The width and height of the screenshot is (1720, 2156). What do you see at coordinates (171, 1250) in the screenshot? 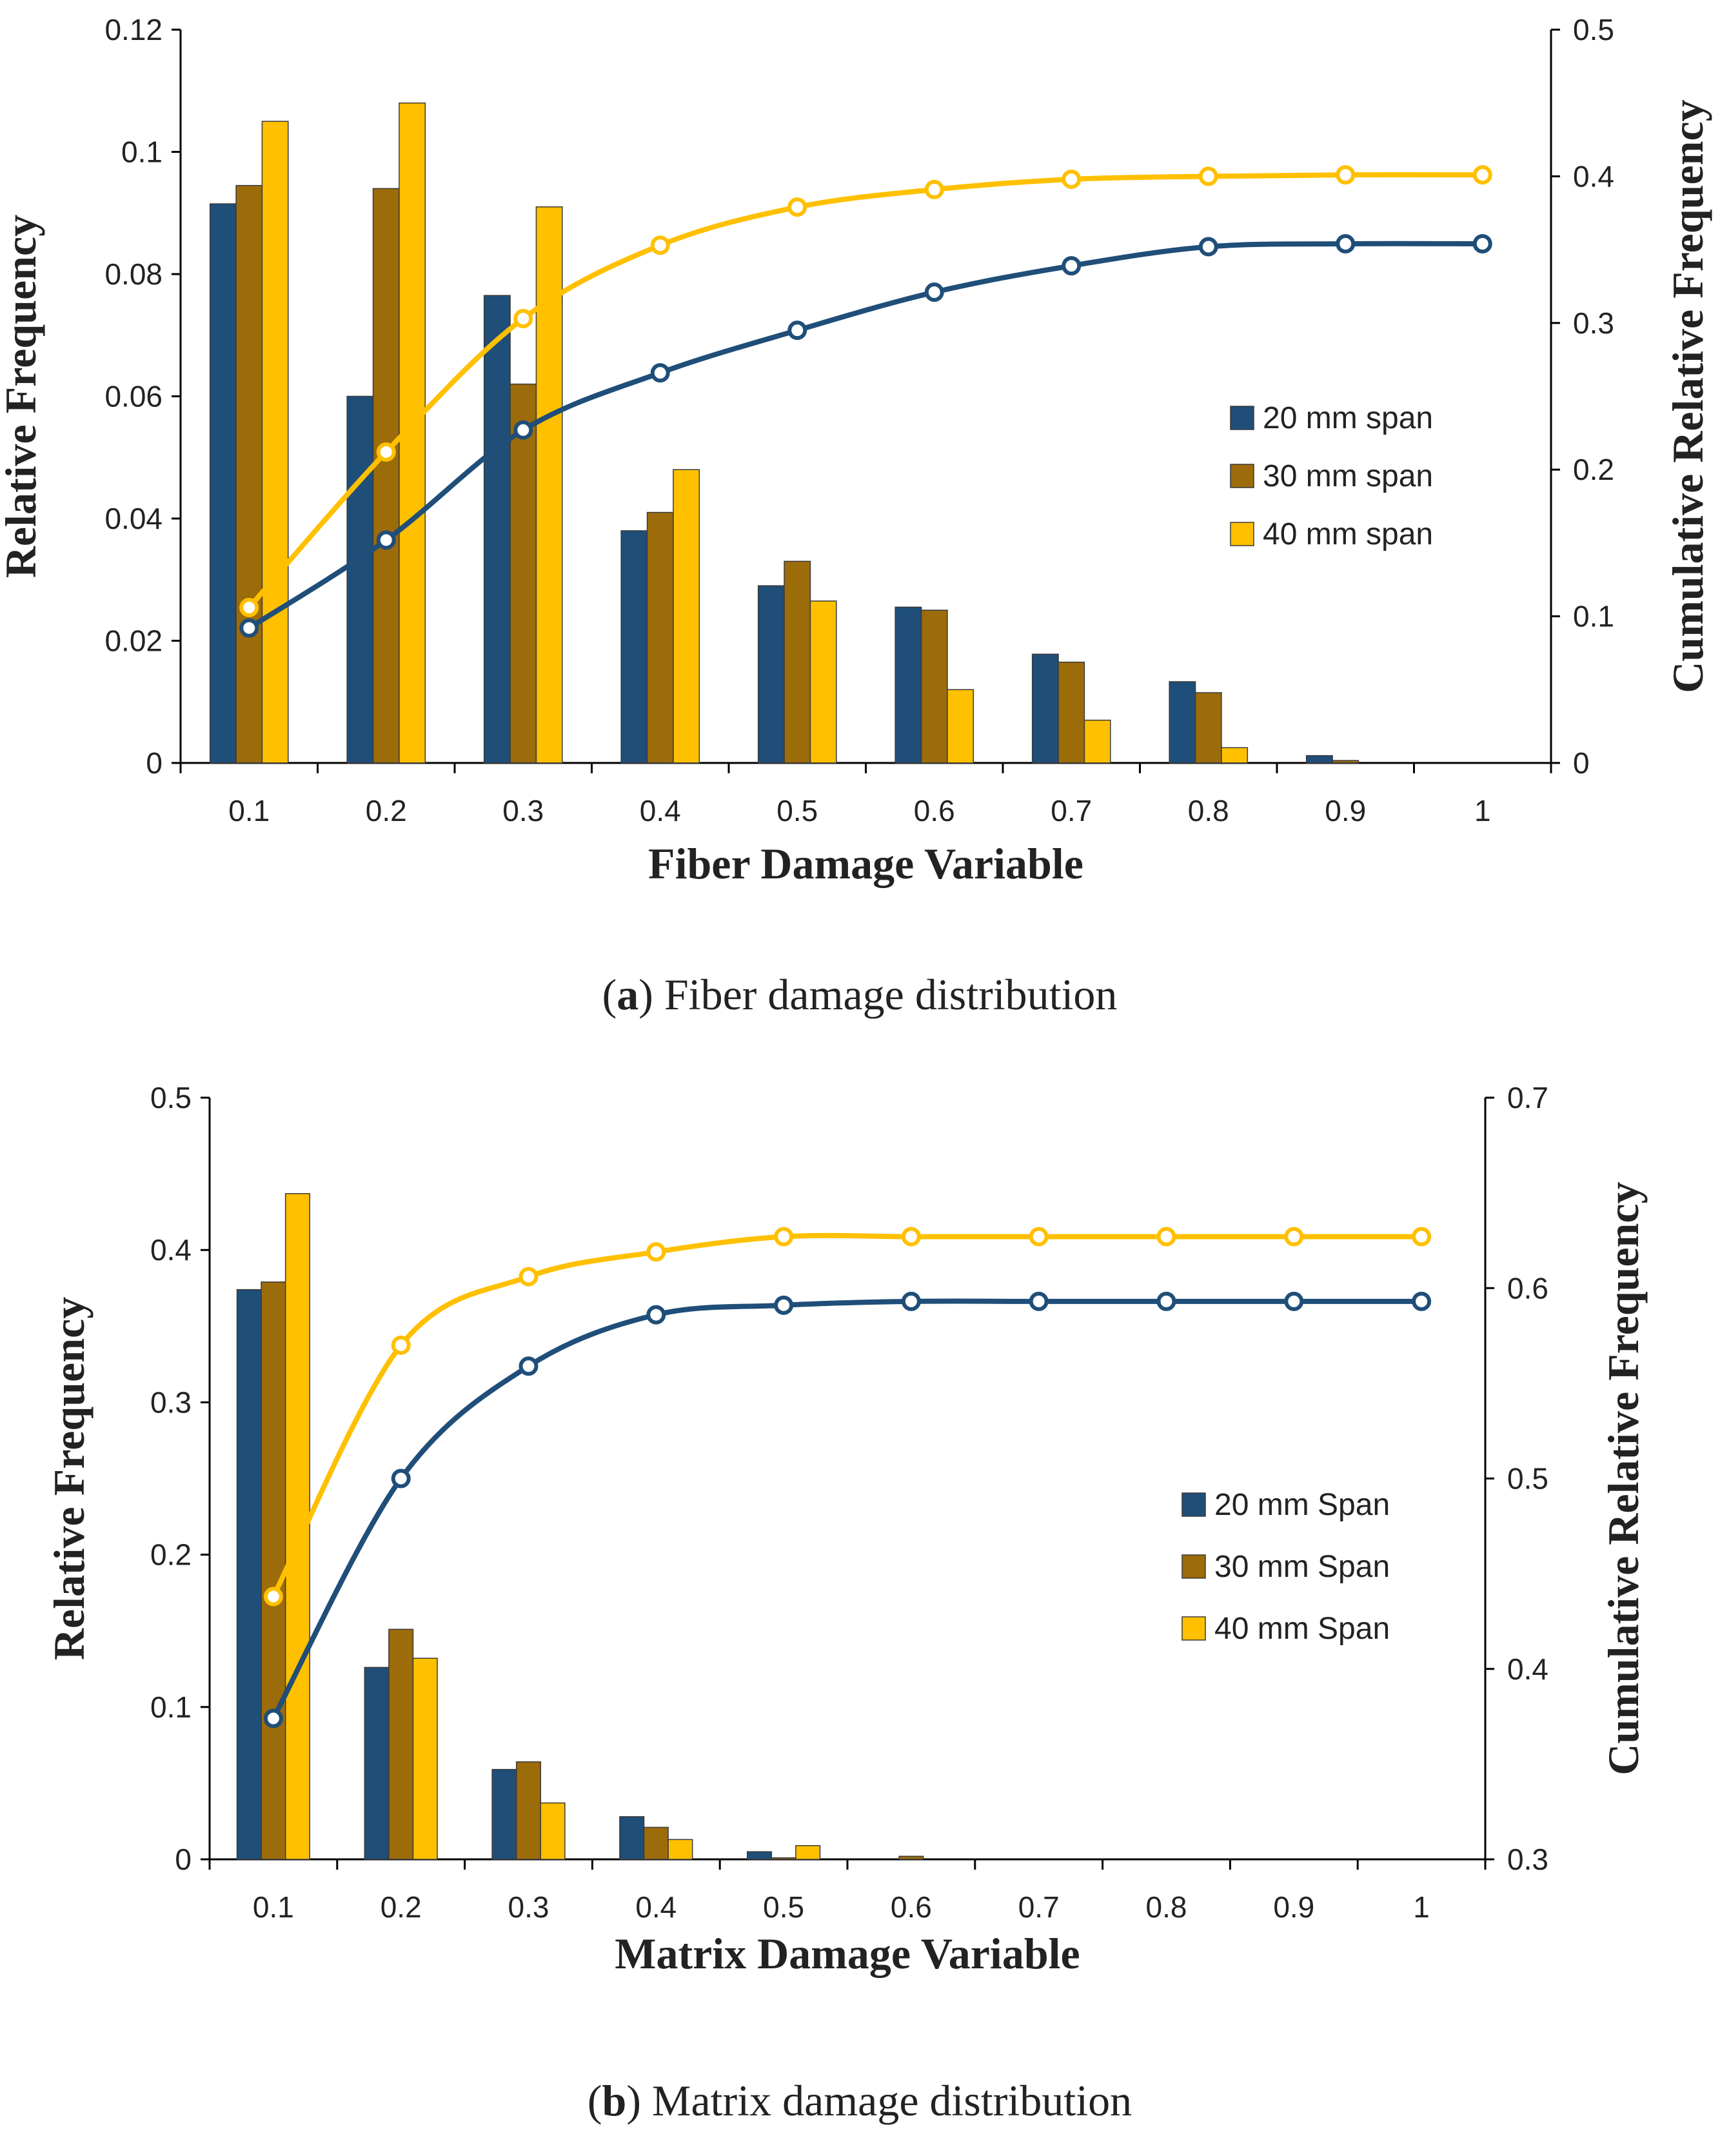
I see `y-tick-label: 0.4` at bounding box center [171, 1250].